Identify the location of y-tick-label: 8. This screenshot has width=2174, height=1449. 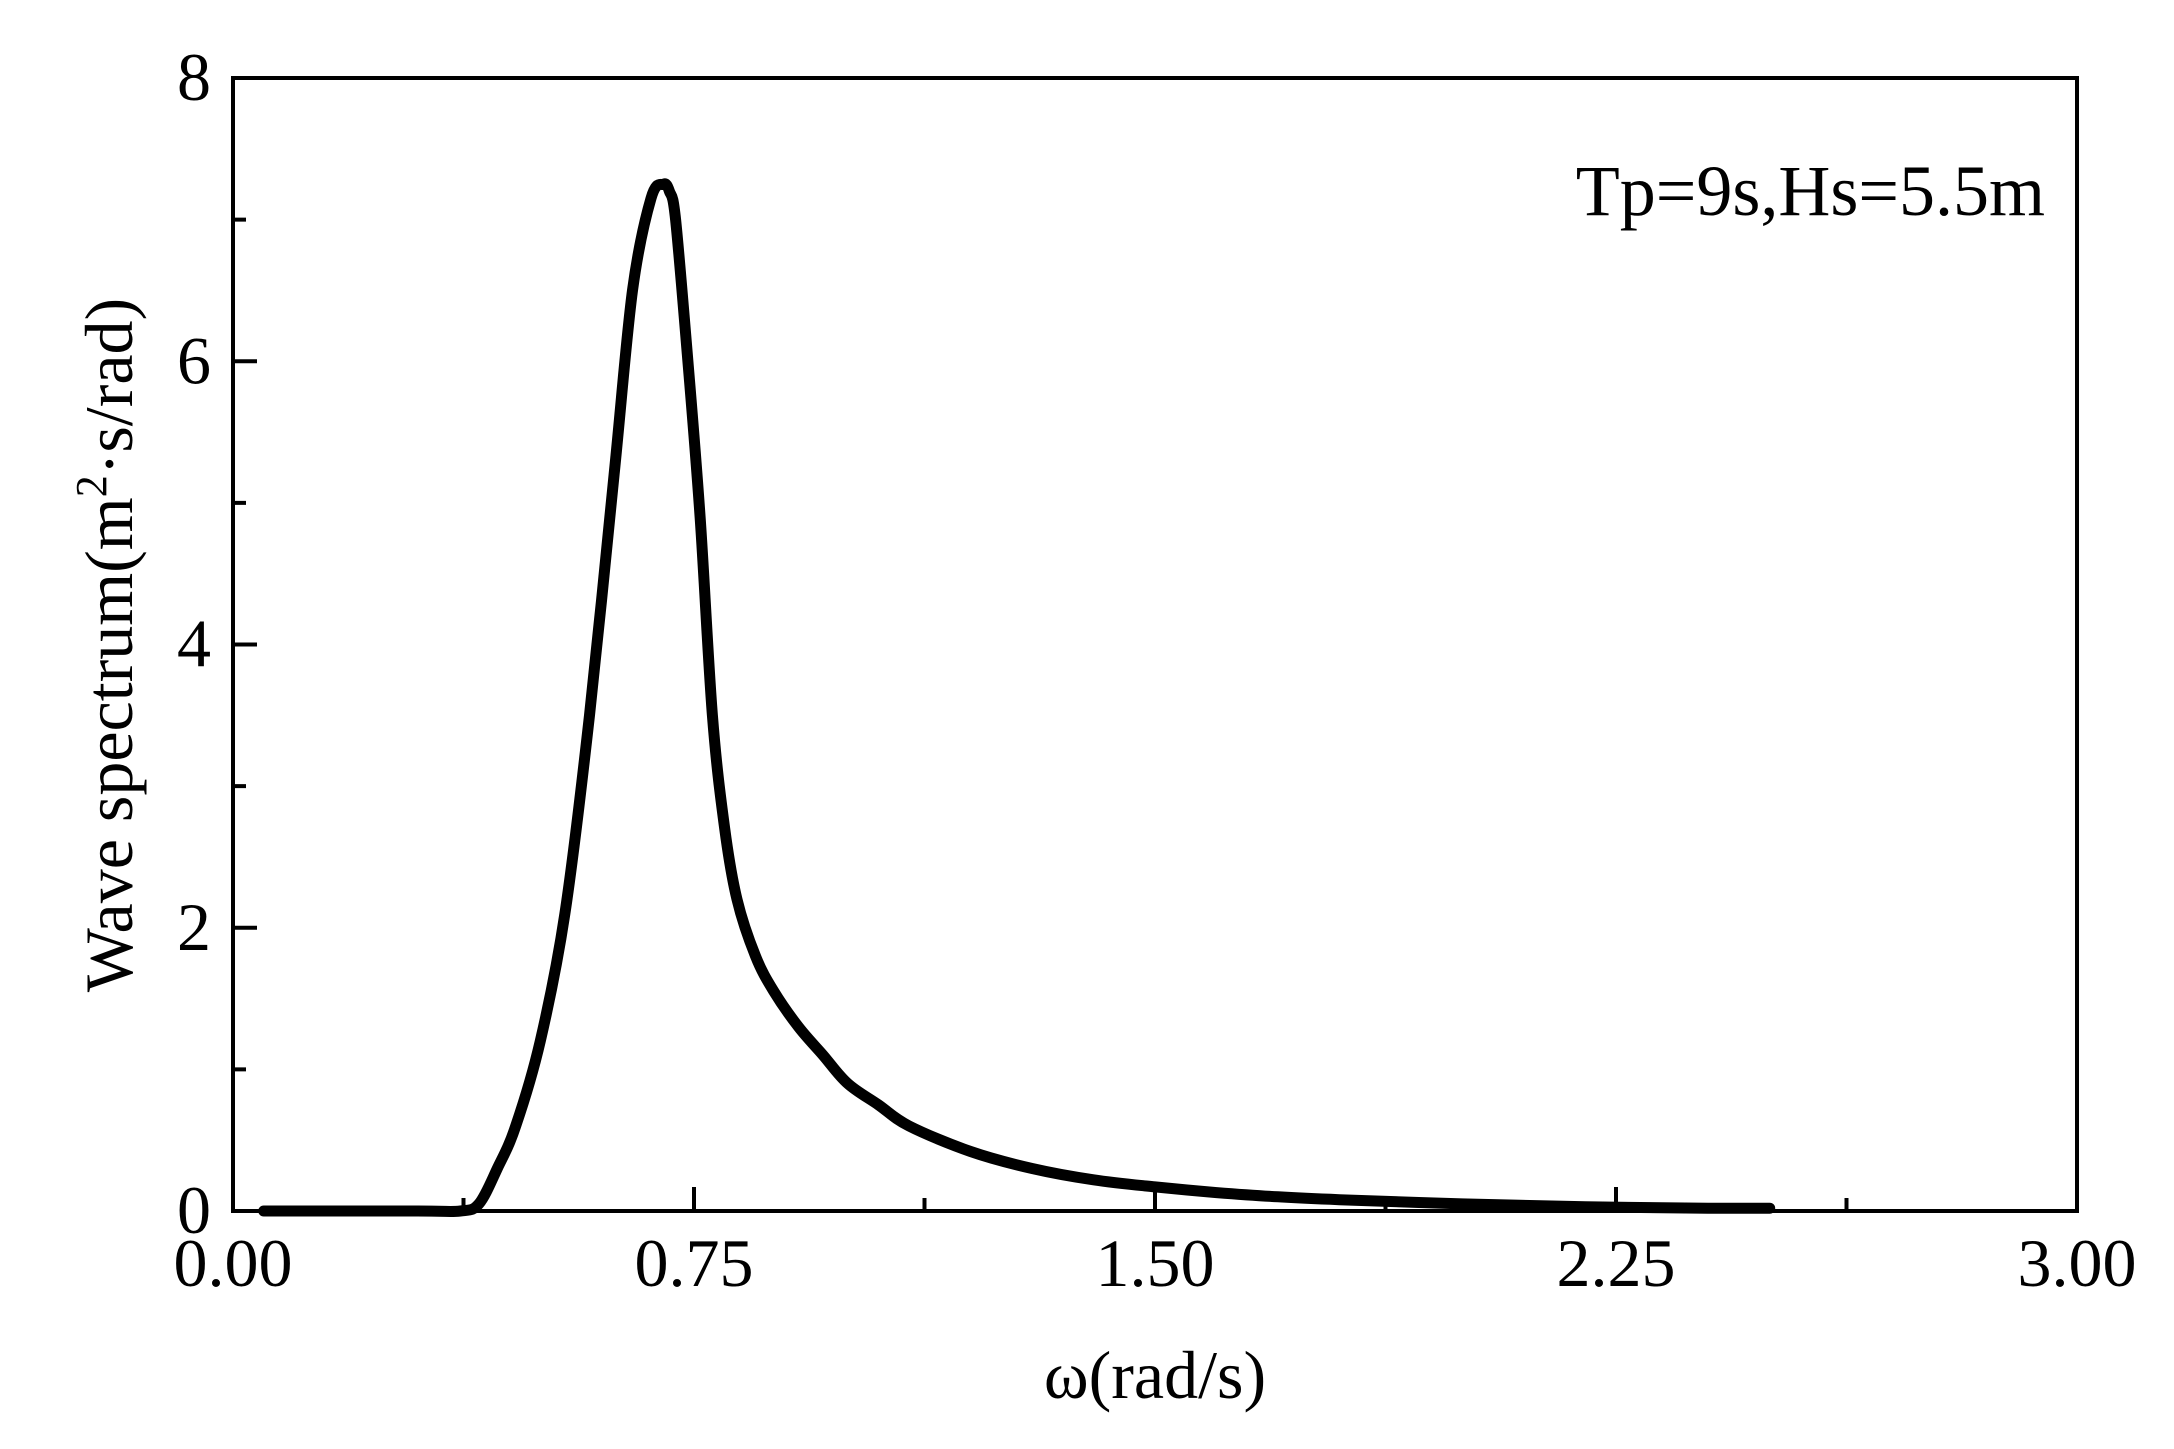
(194, 77).